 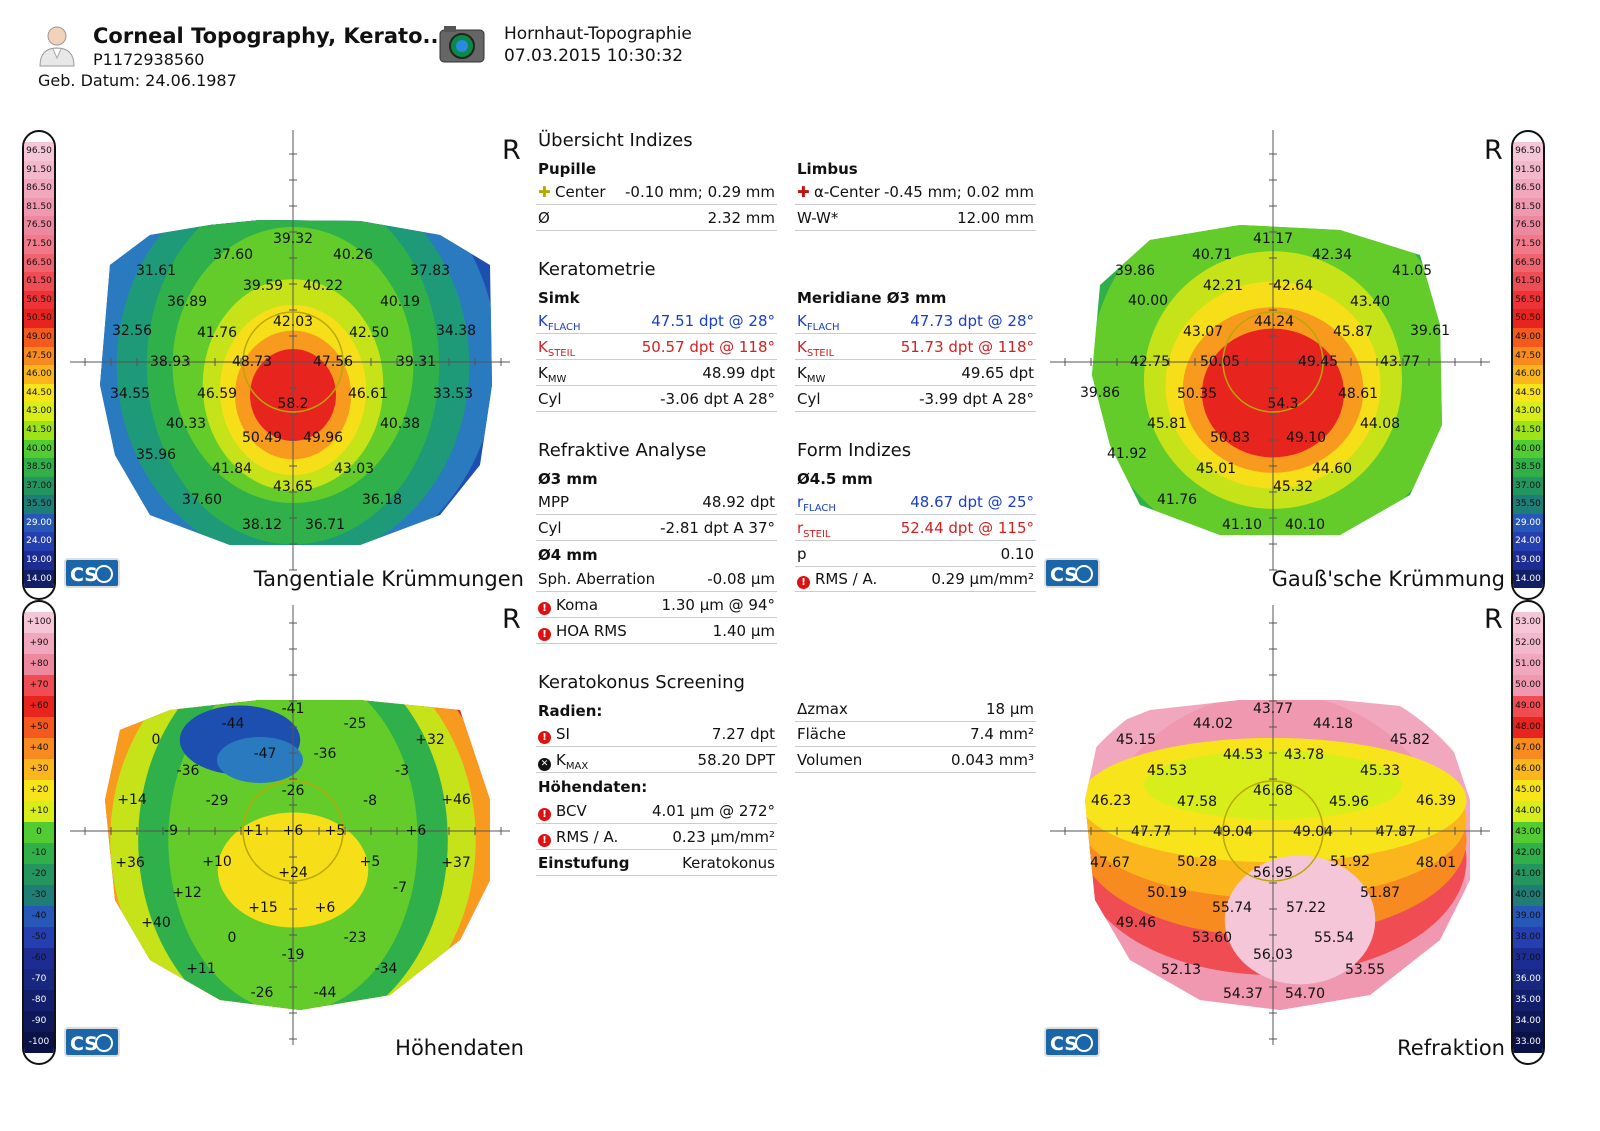 I want to click on map-value-label: 50.19, so click(x=1167, y=893).